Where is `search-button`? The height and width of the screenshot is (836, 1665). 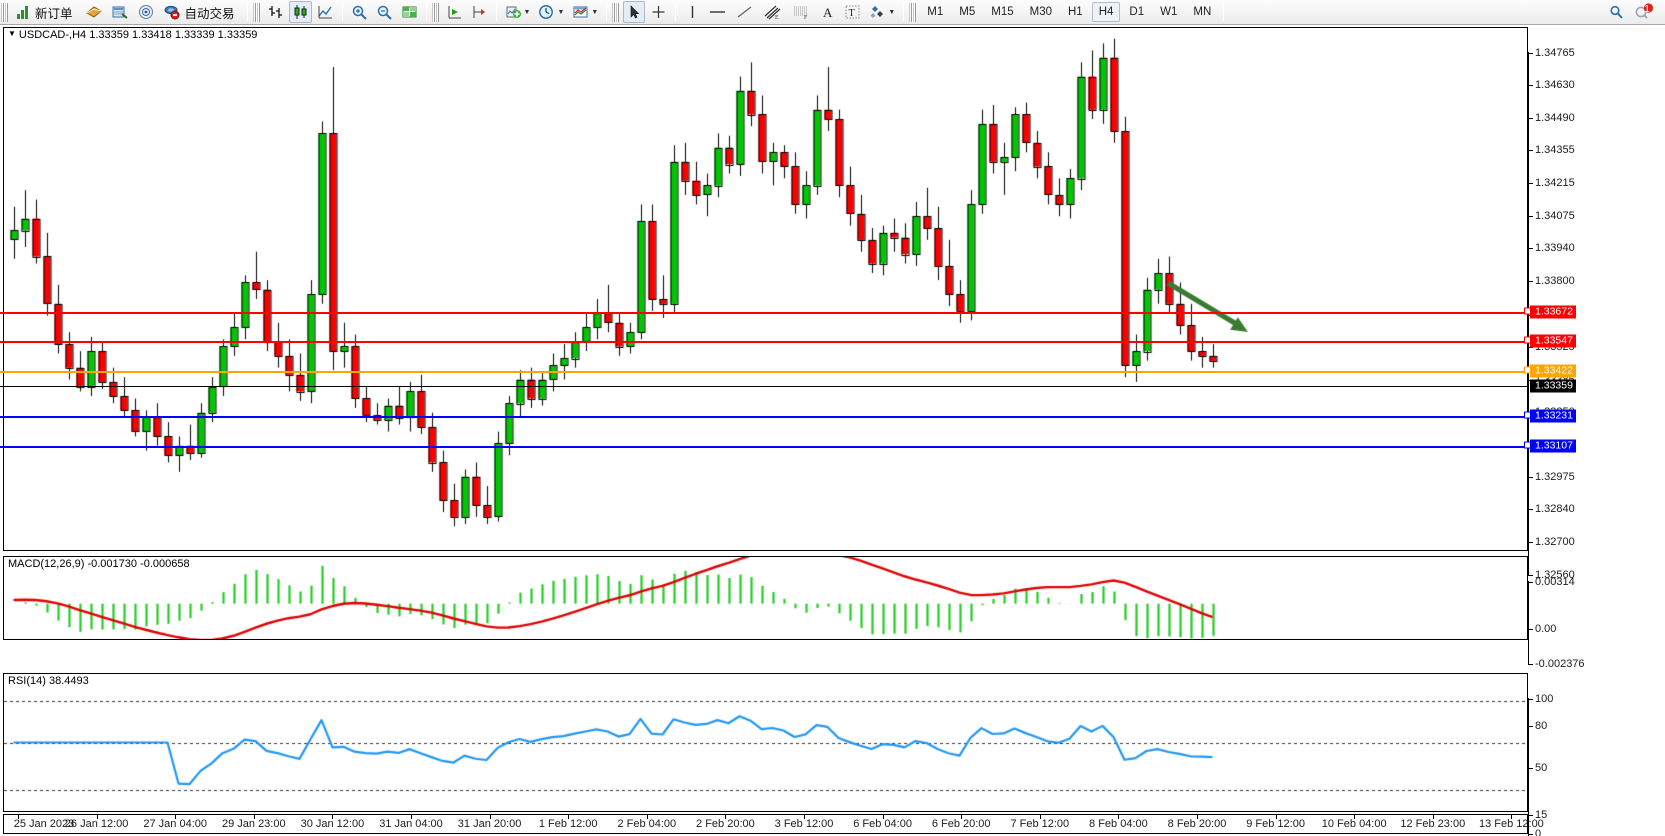 search-button is located at coordinates (1617, 12).